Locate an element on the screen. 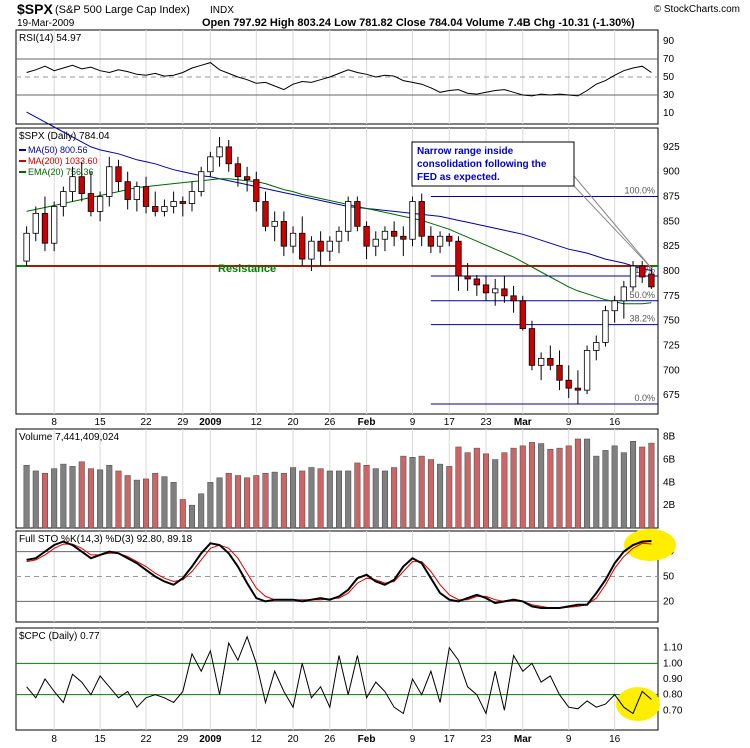 Image resolution: width=750 pixels, height=748 pixels. y-tick-label: 50 is located at coordinates (669, 577).